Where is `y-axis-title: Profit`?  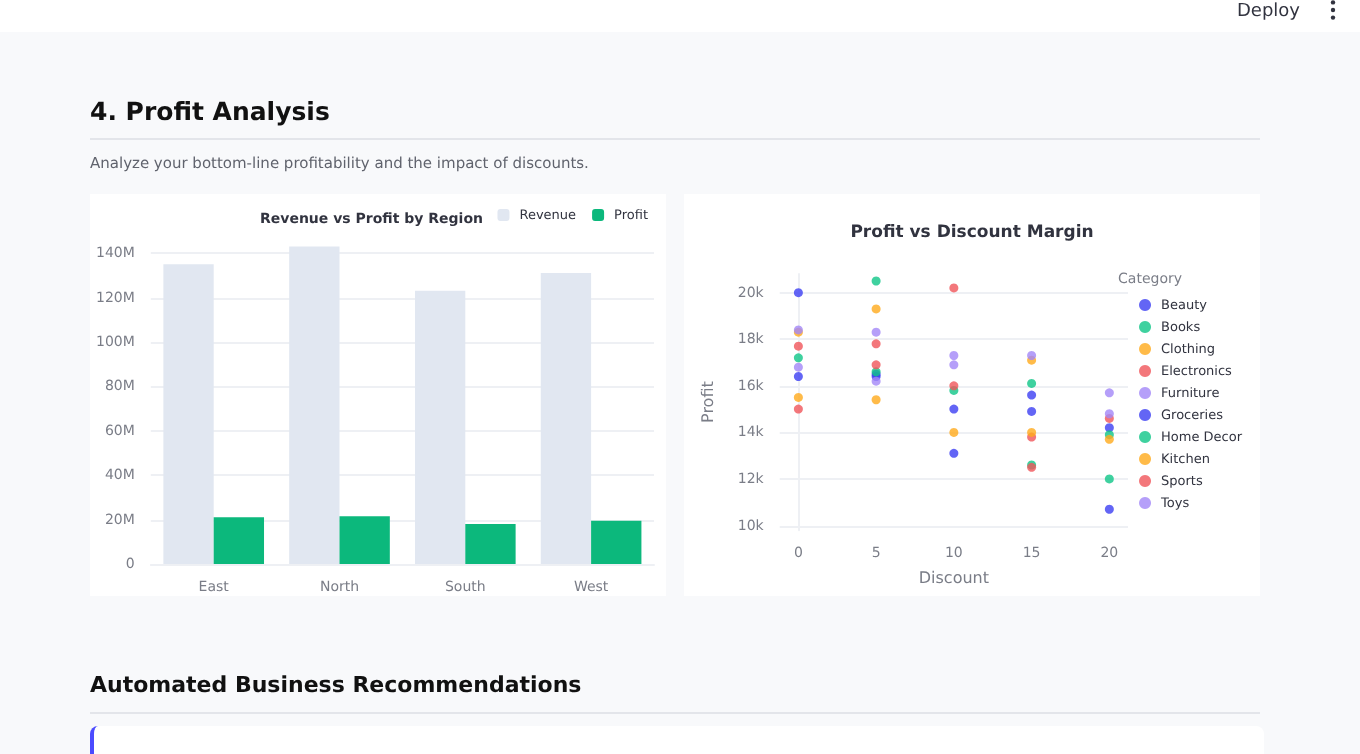
y-axis-title: Profit is located at coordinates (708, 402).